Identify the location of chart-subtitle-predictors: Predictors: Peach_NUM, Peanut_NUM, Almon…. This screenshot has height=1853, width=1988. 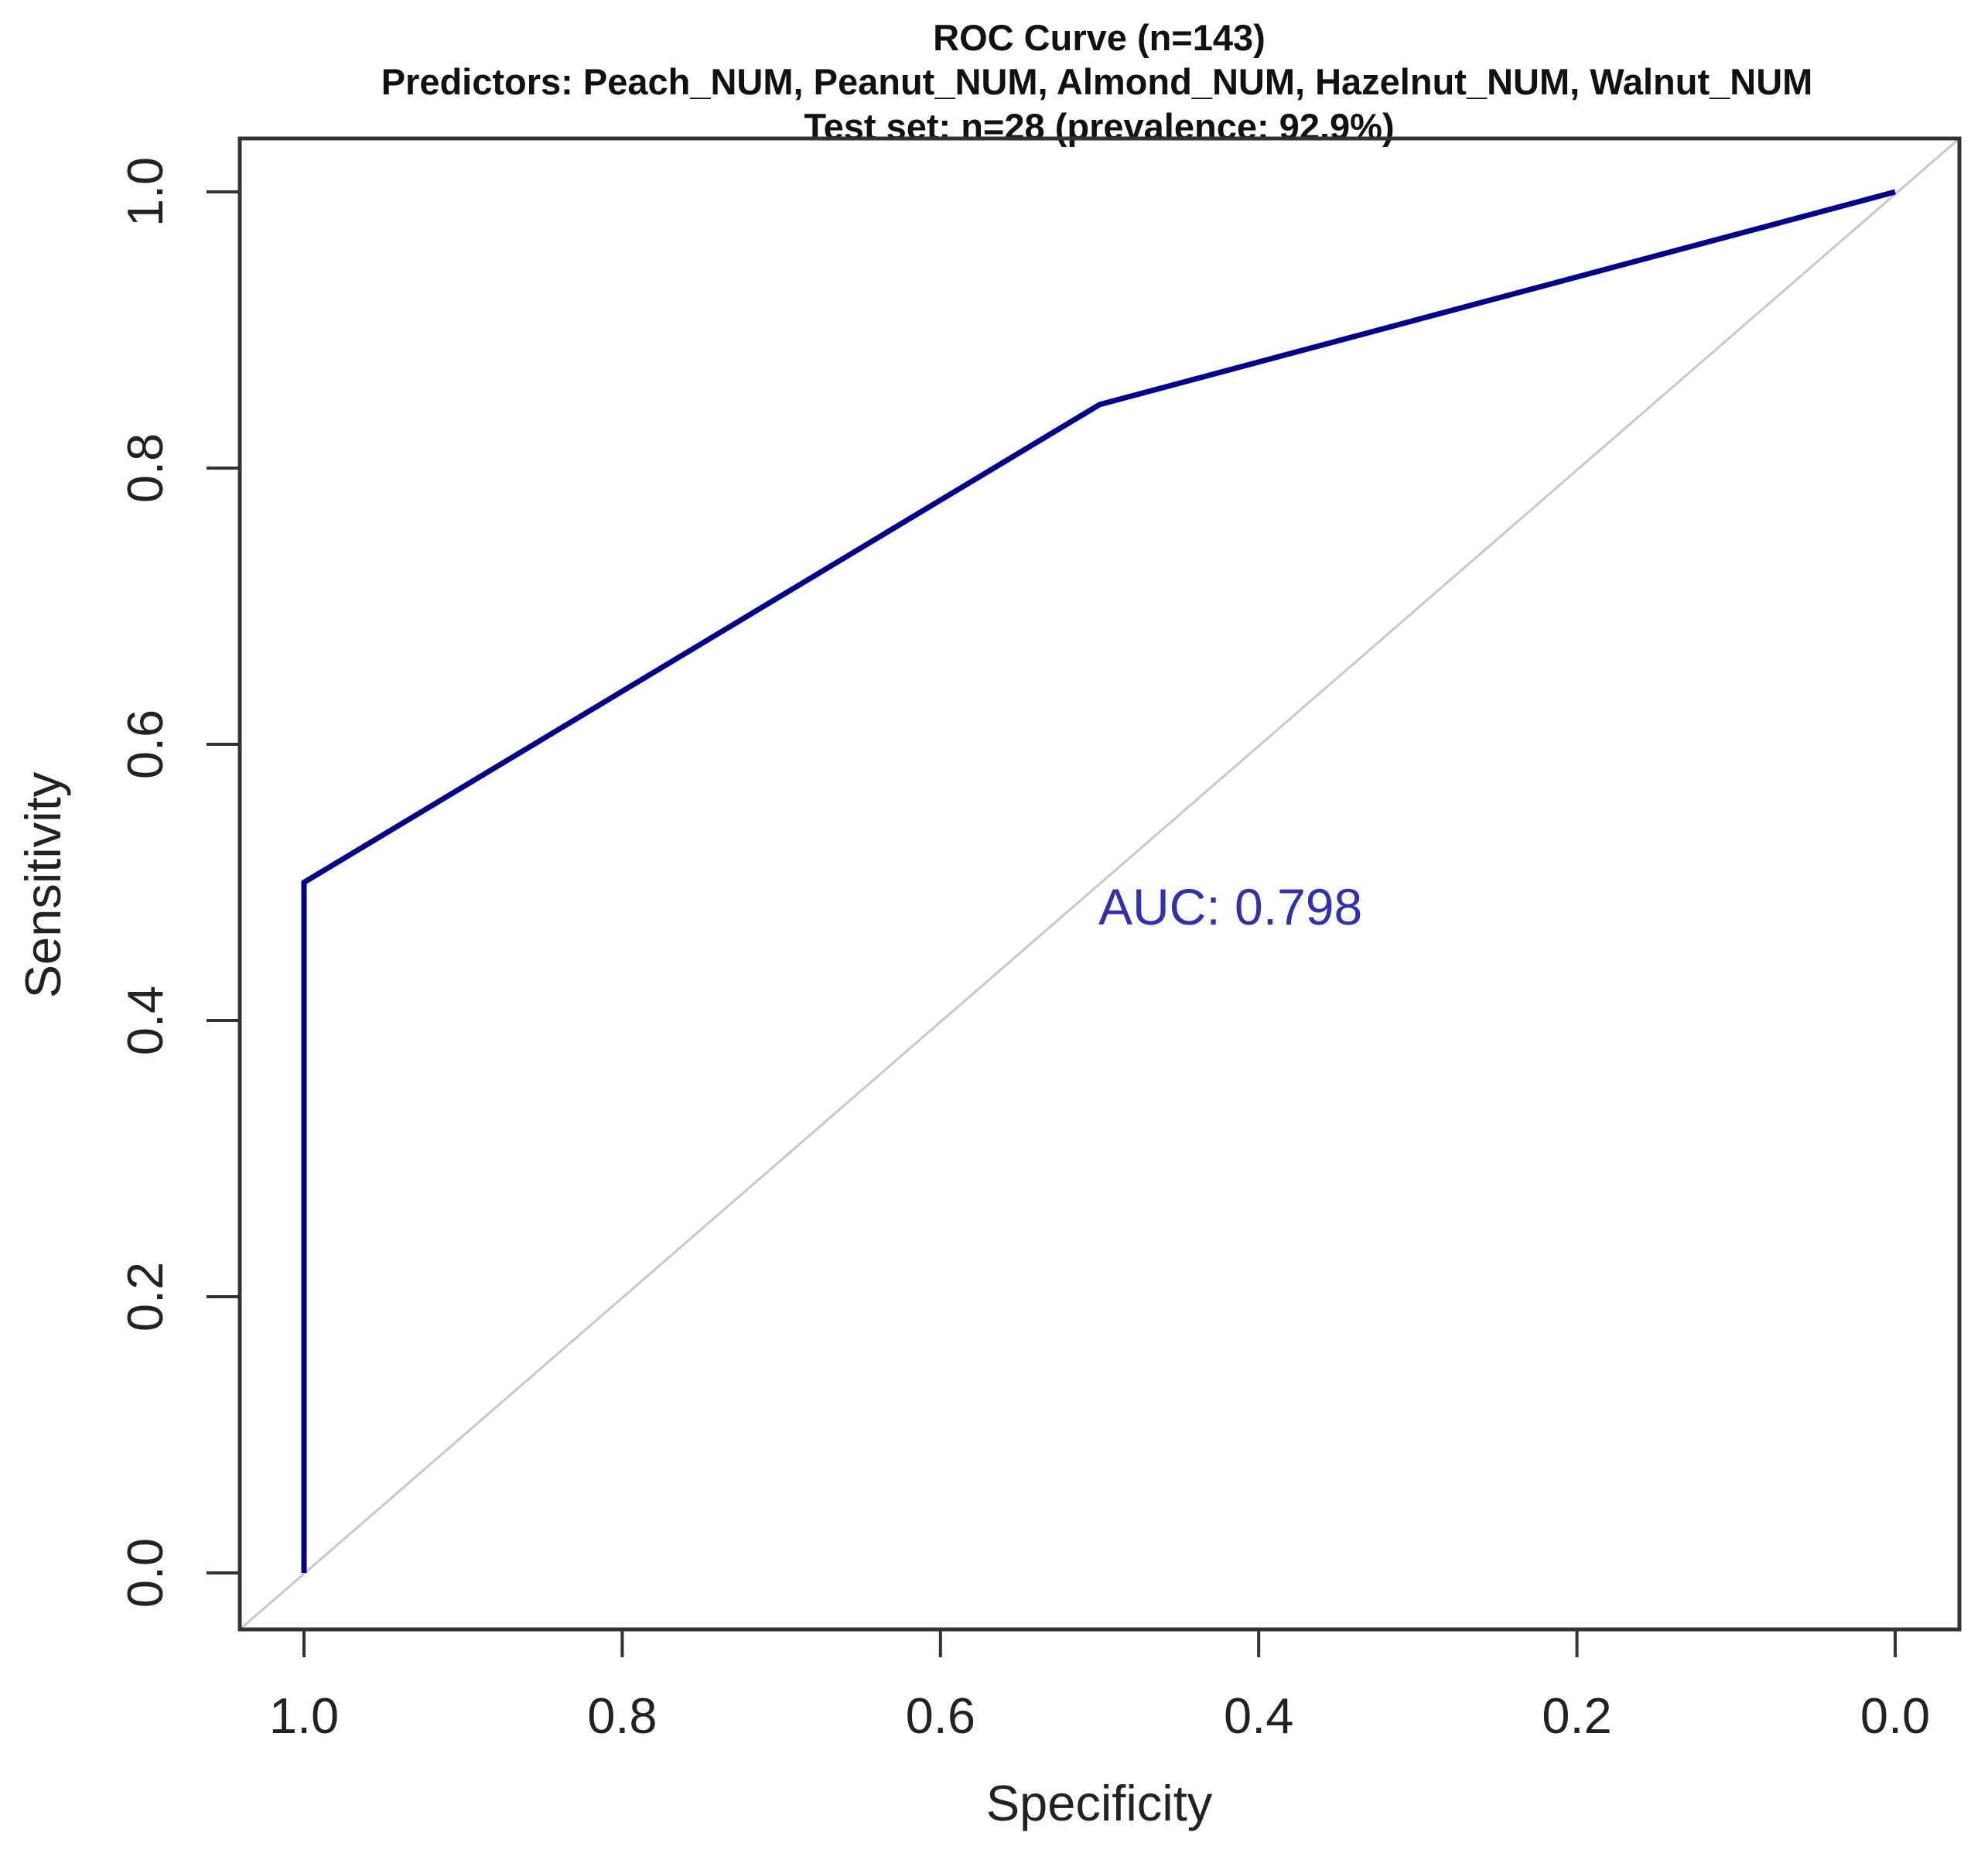
(1097, 81).